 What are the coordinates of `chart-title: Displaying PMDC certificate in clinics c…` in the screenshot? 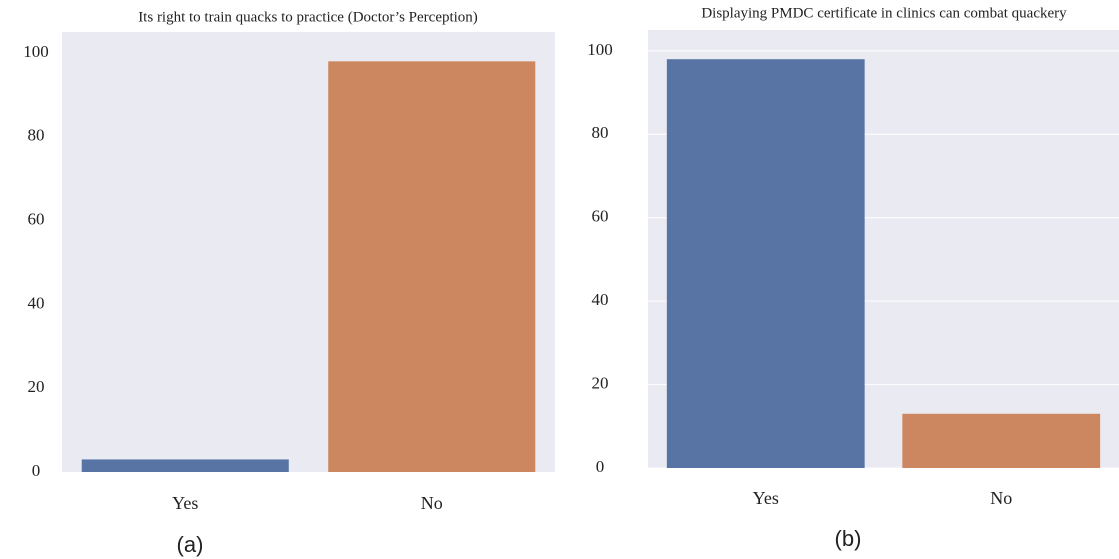 It's located at (884, 13).